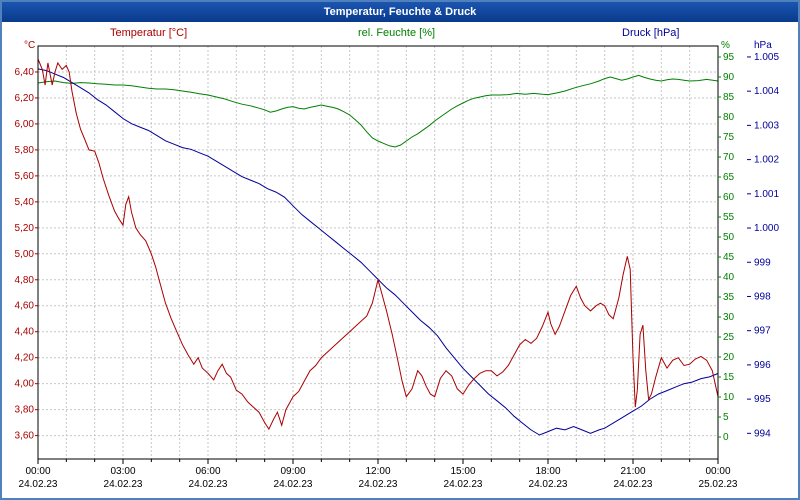  Describe the element at coordinates (30, 45) in the screenshot. I see `temperature-axis-unit: °C` at that location.